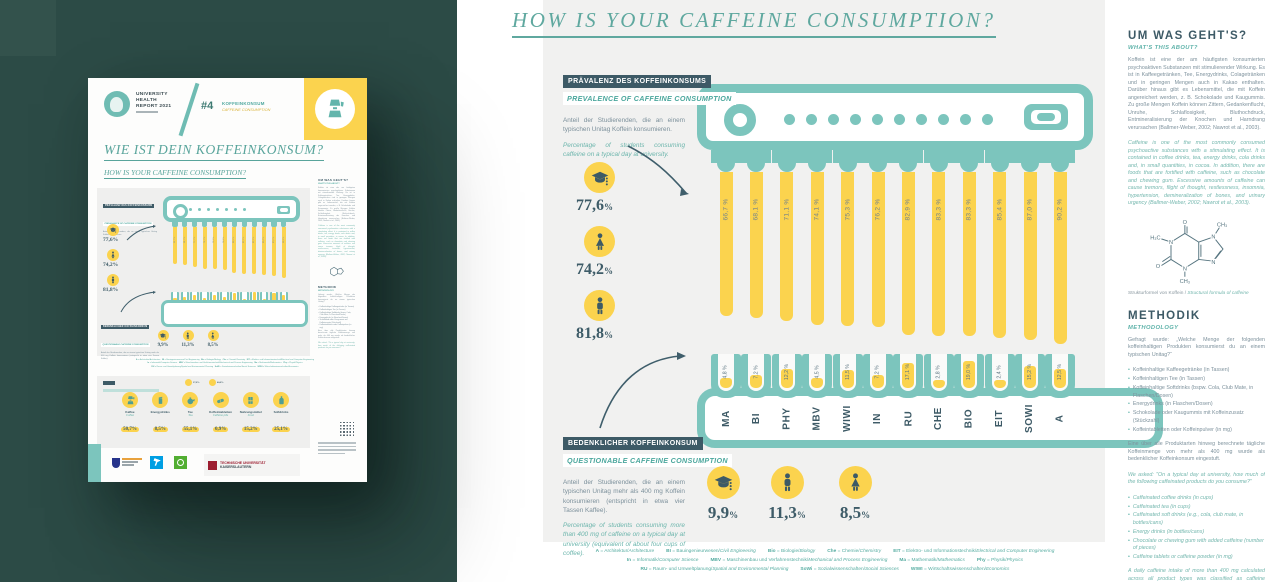  I want to click on bar-value-text: 83,3 %, so click(969, 209).